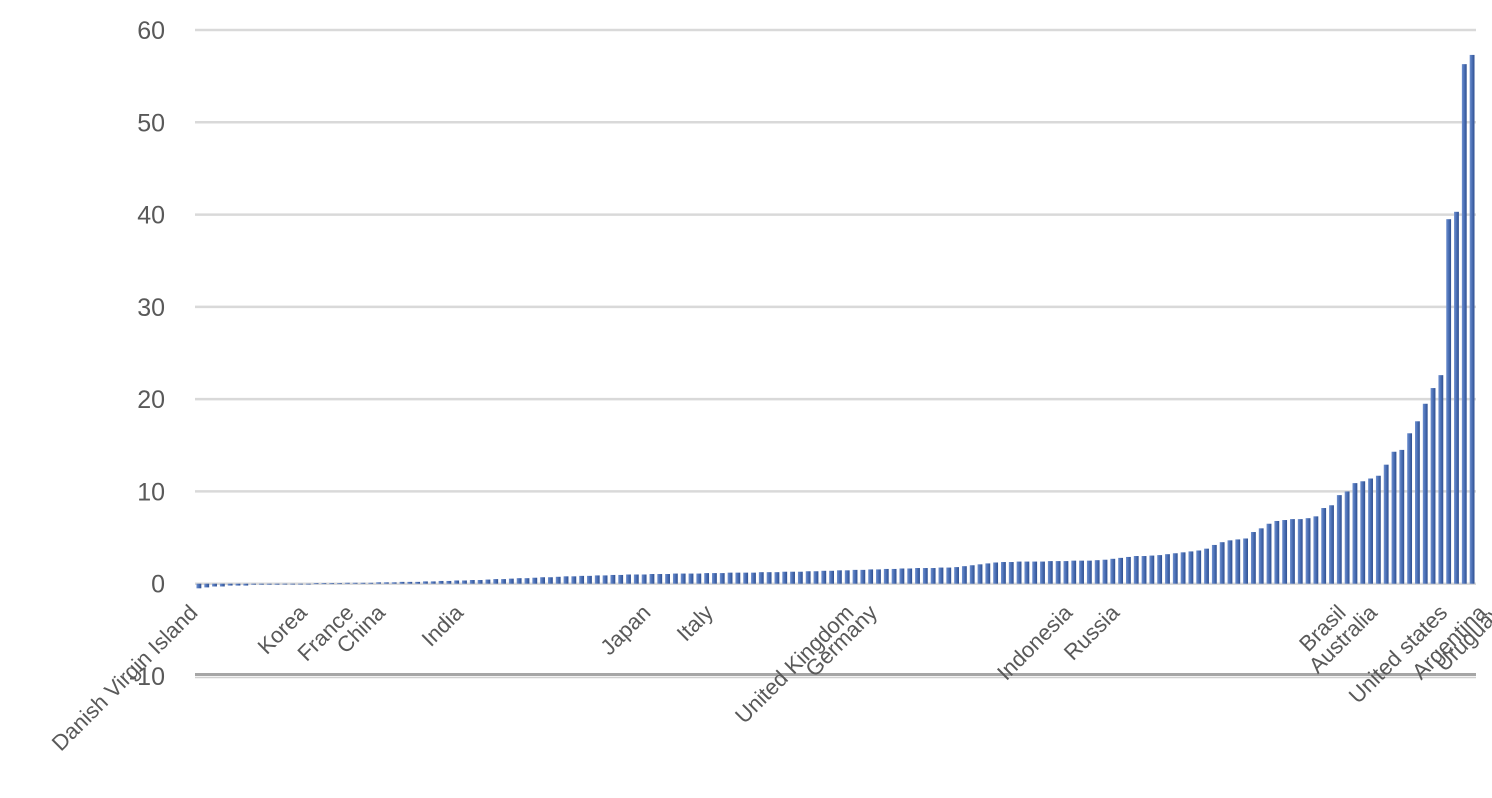  I want to click on x-tick-label: Italy, so click(695, 623).